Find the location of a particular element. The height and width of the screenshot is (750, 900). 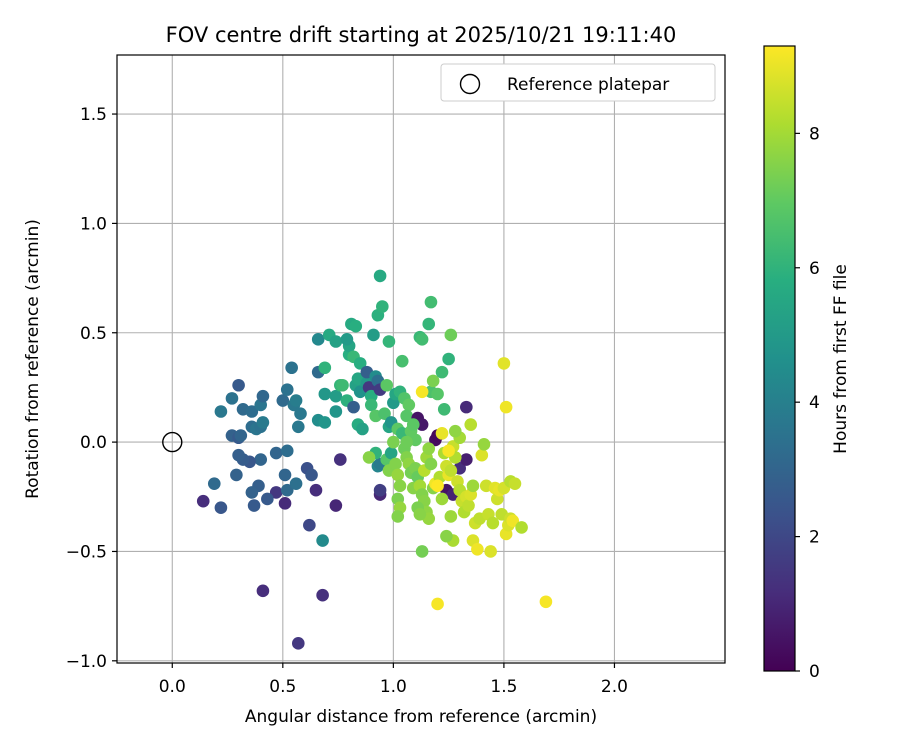

y-tick-label: 1.5 is located at coordinates (93, 115).